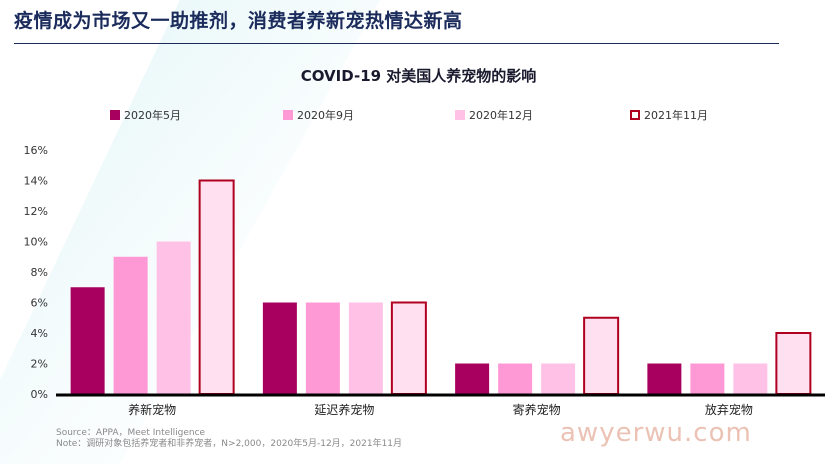  I want to click on legend-item-2020-09: 2020年9月, so click(318, 115).